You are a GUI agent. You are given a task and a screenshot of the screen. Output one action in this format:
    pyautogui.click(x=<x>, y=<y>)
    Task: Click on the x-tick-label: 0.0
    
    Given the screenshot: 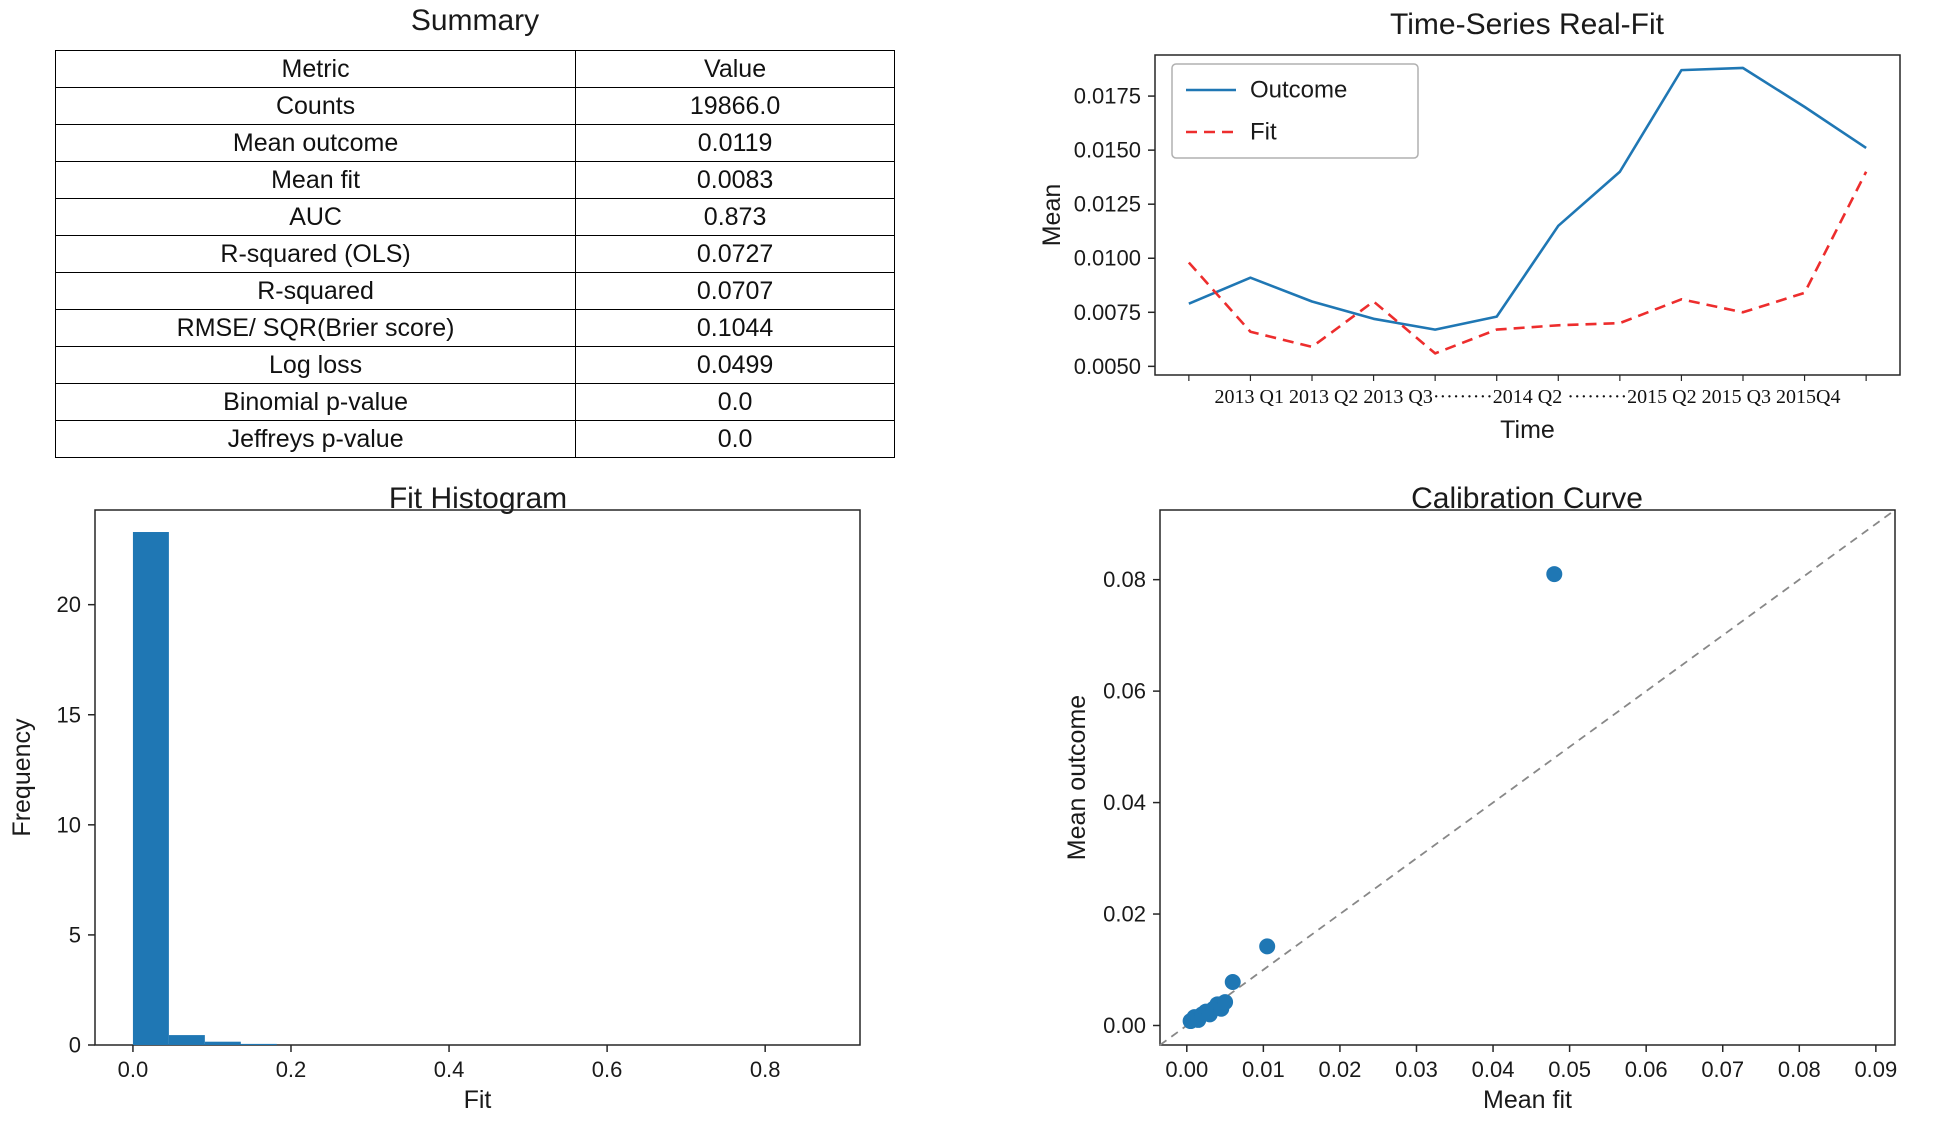 What is the action you would take?
    pyautogui.click(x=133, y=1069)
    